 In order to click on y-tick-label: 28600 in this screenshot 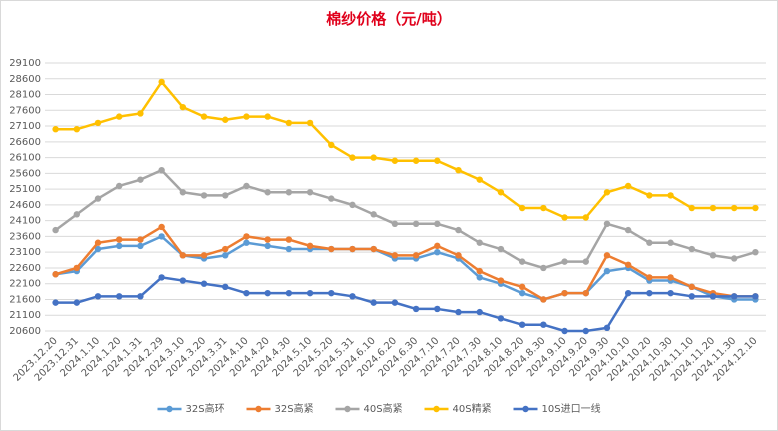, I will do `click(25, 79)`.